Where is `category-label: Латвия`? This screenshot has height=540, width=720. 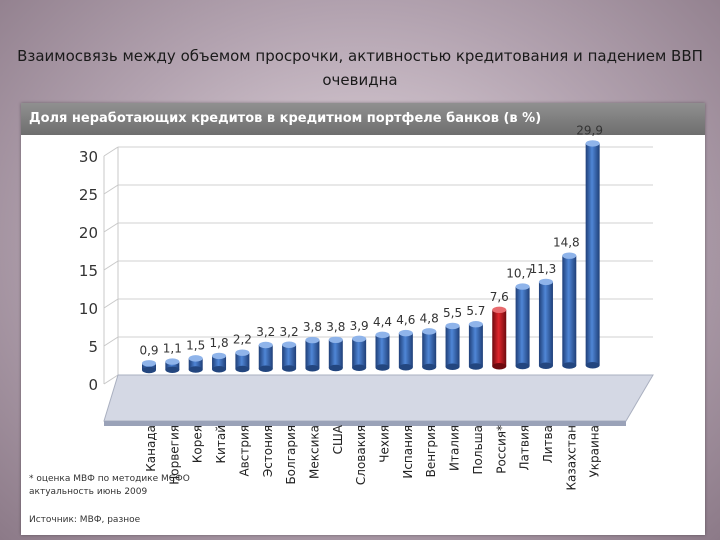 category-label: Латвия is located at coordinates (525, 447).